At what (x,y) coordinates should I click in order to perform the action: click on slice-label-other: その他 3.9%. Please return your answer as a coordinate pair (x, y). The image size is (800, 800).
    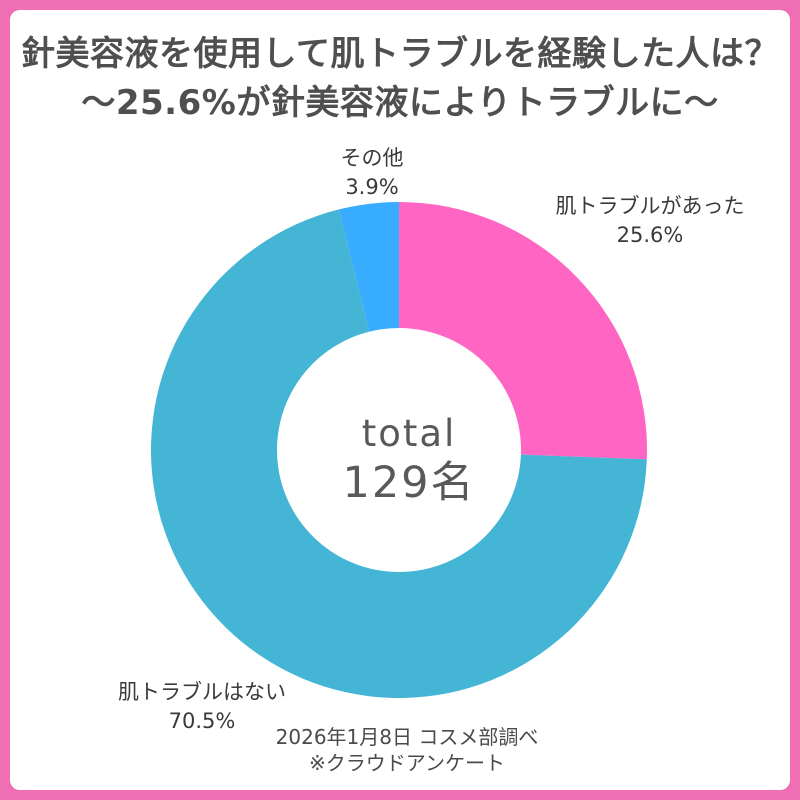
    Looking at the image, I should click on (372, 173).